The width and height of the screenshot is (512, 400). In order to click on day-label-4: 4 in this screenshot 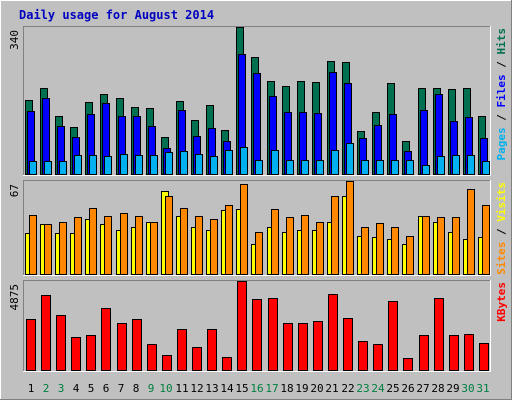, I will do `click(76, 388)`.